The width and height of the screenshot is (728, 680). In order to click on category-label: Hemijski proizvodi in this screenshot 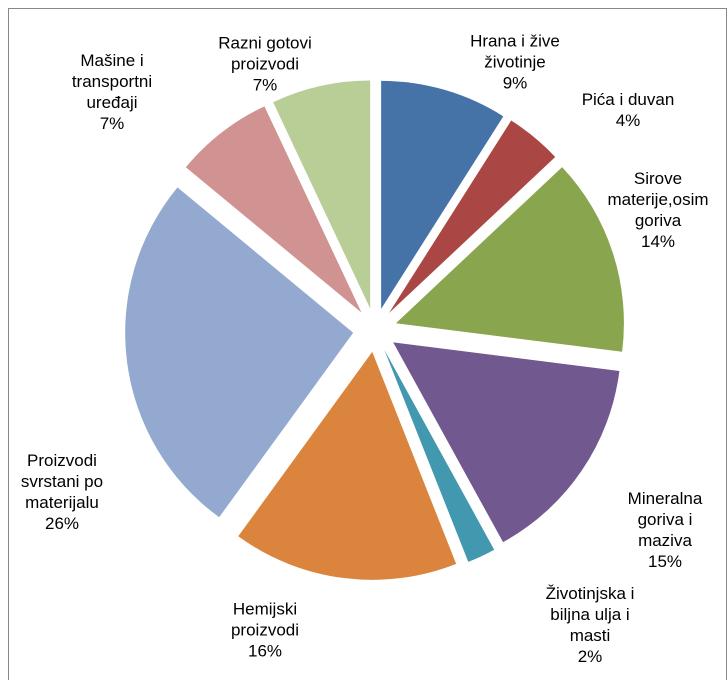, I will do `click(265, 619)`.